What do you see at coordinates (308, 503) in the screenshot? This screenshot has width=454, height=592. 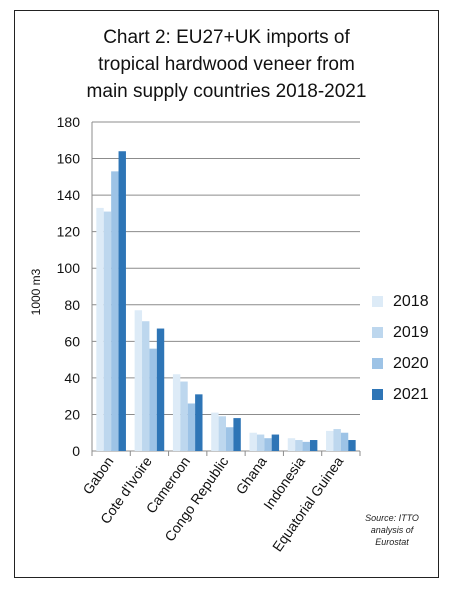 I see `x-tick-label-6: Equatorial Guinea` at bounding box center [308, 503].